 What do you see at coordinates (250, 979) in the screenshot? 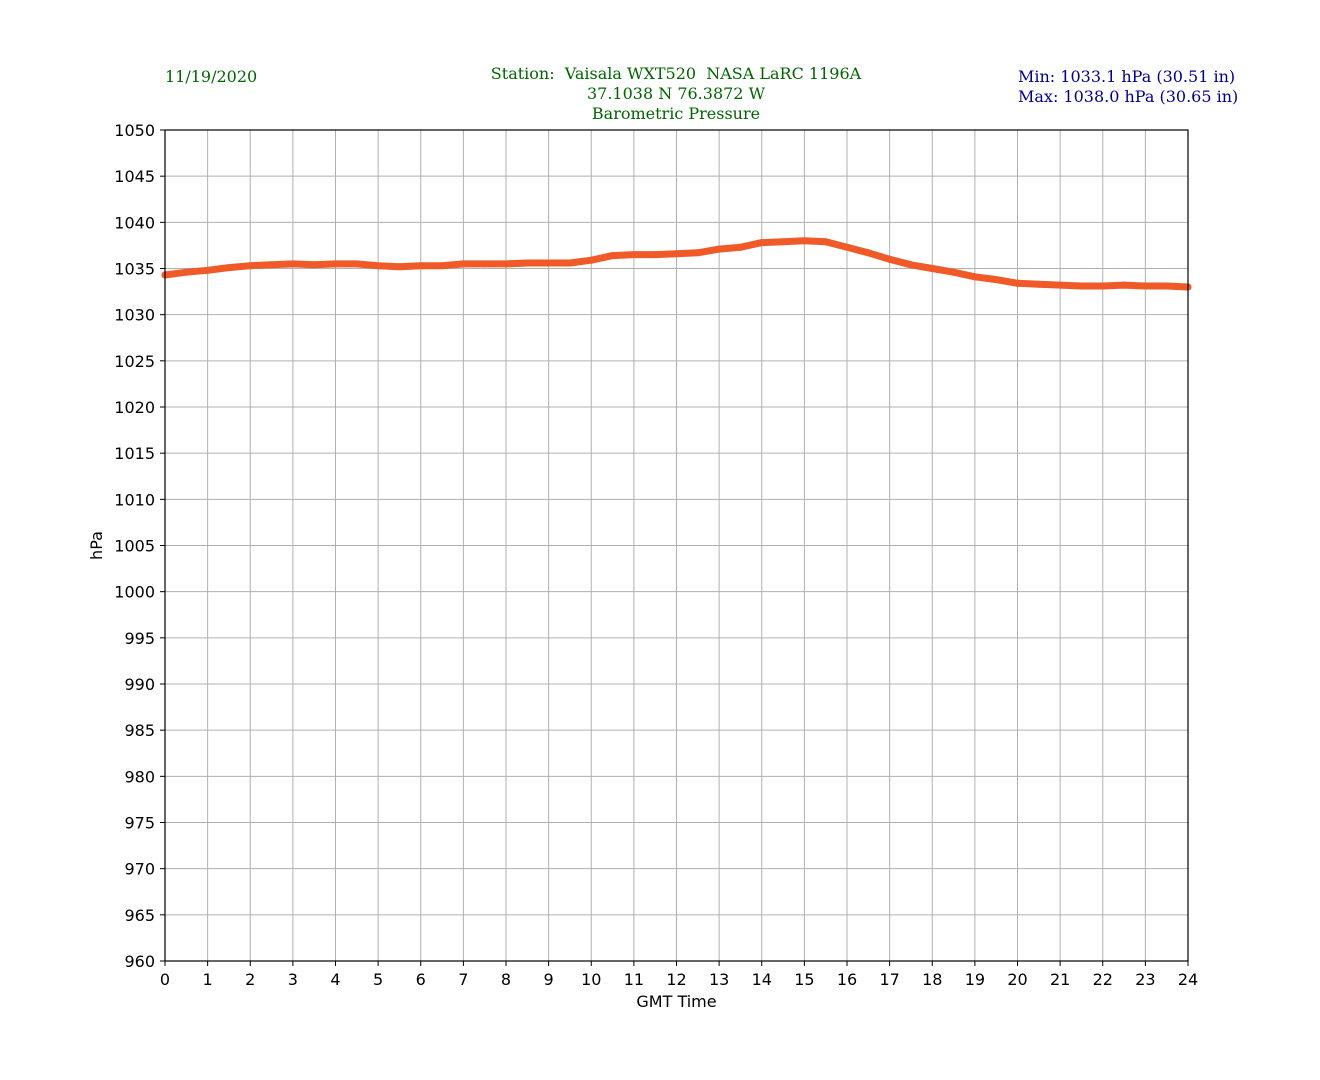
I see `x-tick-label: 2` at bounding box center [250, 979].